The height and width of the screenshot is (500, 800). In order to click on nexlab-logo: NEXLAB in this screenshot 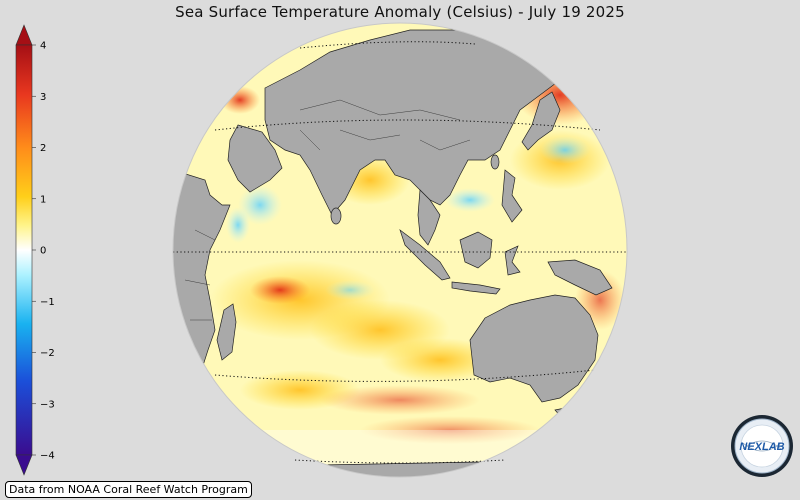, I will do `click(762, 446)`.